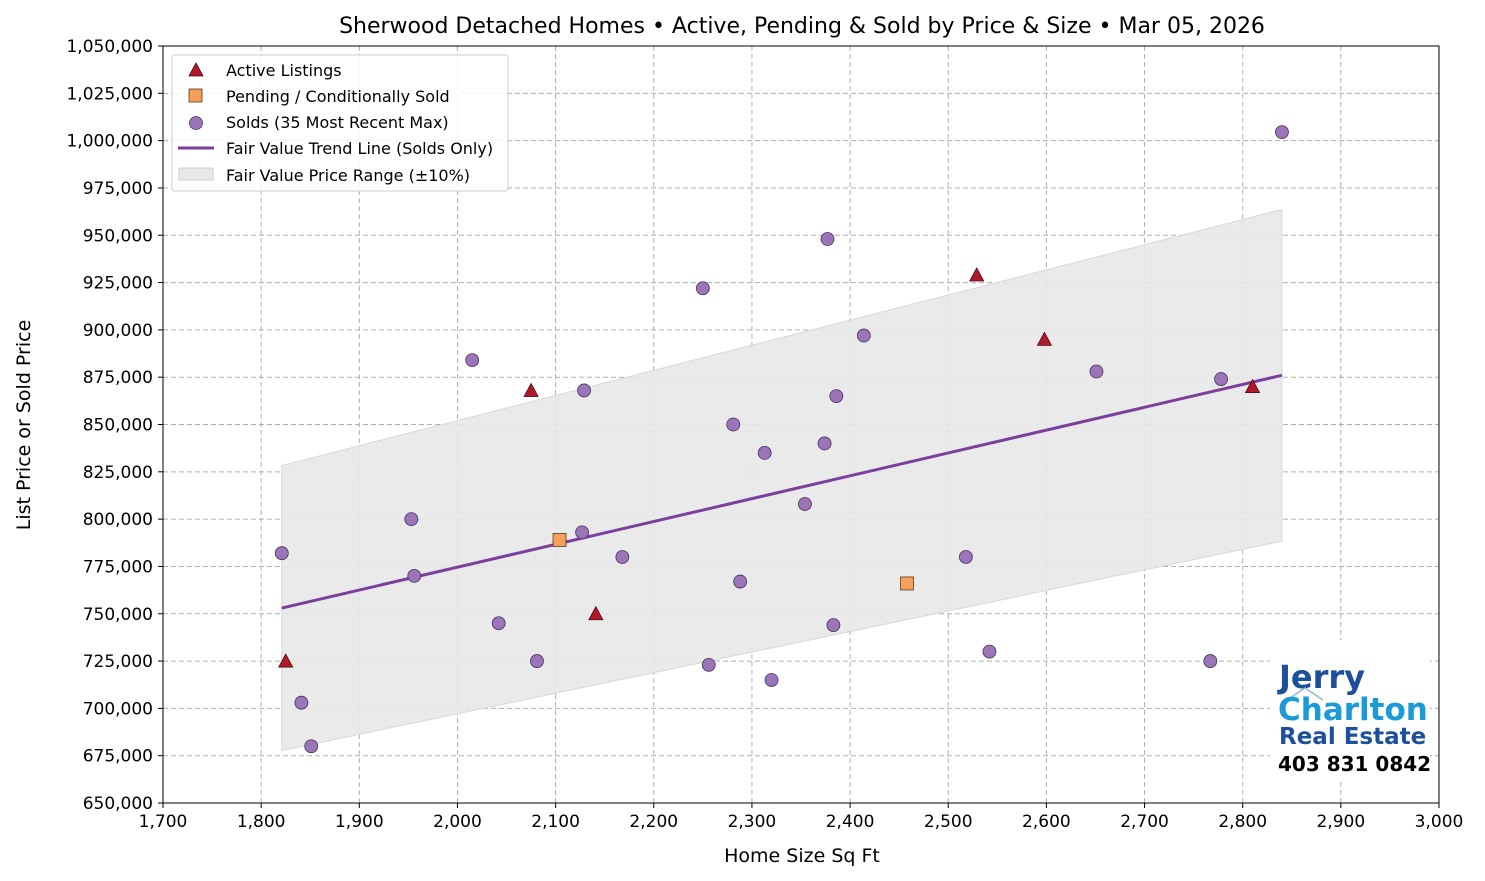  I want to click on y-tick-label: 825,000, so click(118, 473).